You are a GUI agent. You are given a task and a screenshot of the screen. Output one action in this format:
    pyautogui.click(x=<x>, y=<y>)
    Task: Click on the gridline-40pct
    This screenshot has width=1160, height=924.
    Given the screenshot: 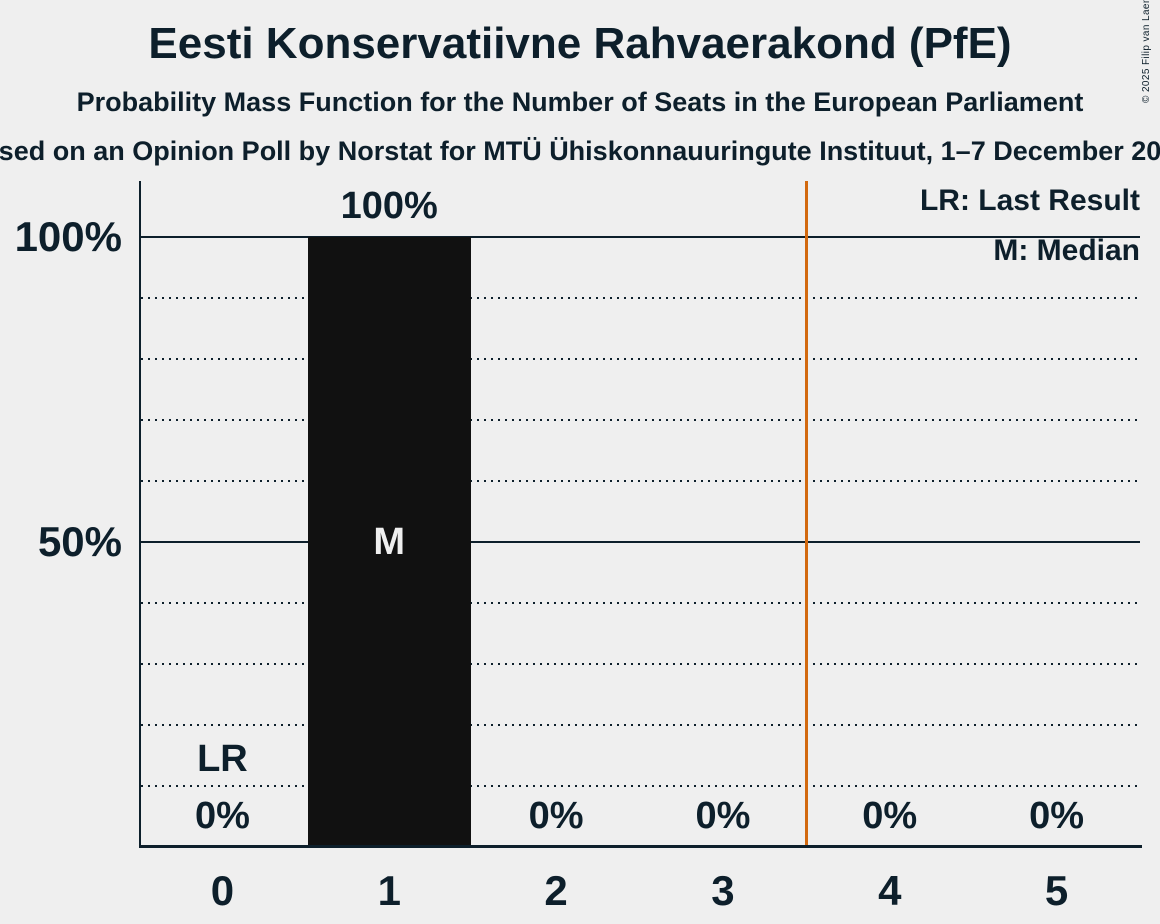 What is the action you would take?
    pyautogui.click(x=640, y=603)
    